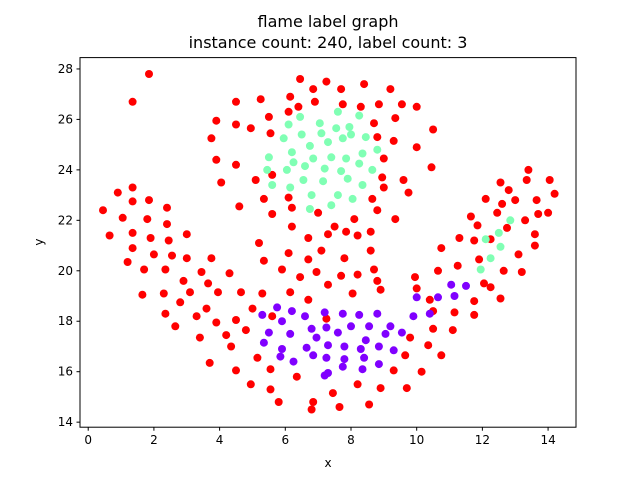  What do you see at coordinates (39, 241) in the screenshot?
I see `y-axis-label: y` at bounding box center [39, 241].